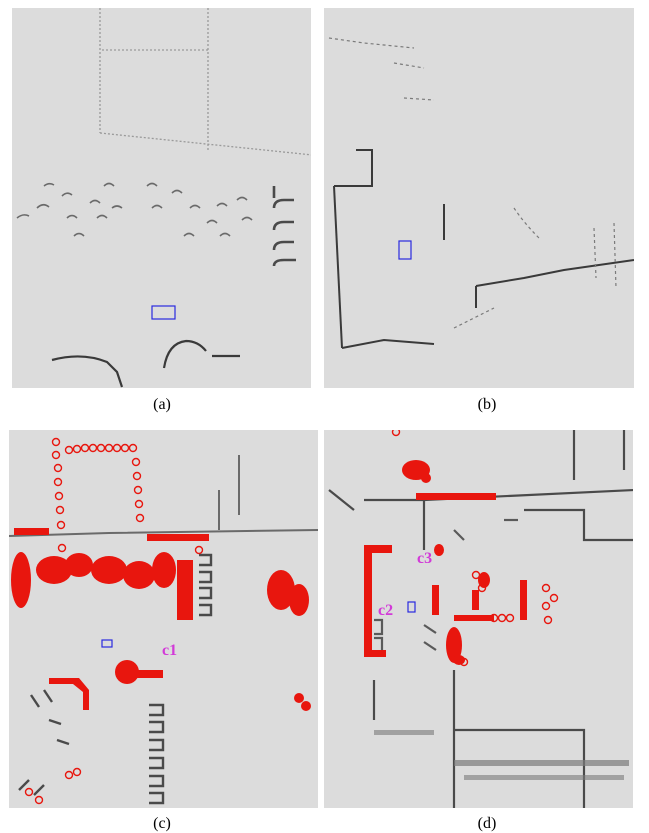 The width and height of the screenshot is (649, 833). Describe the element at coordinates (501, 755) in the screenshot. I see `ground-points` at that location.